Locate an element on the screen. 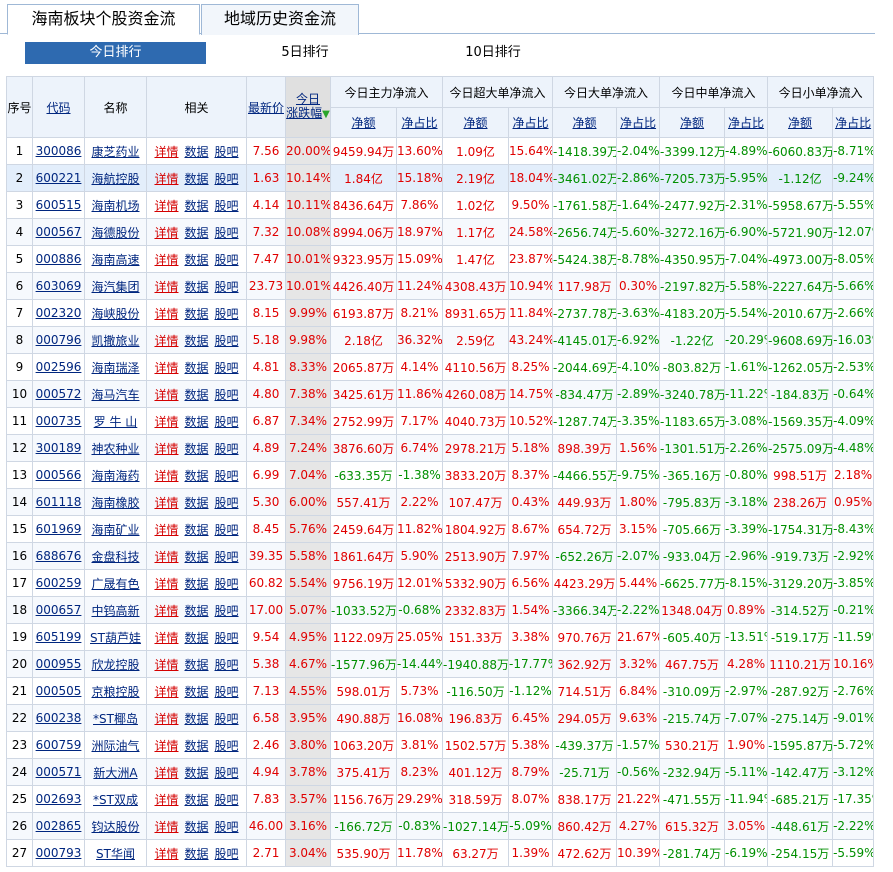 This screenshot has height=872, width=893. row-code: 002320 is located at coordinates (58, 313).